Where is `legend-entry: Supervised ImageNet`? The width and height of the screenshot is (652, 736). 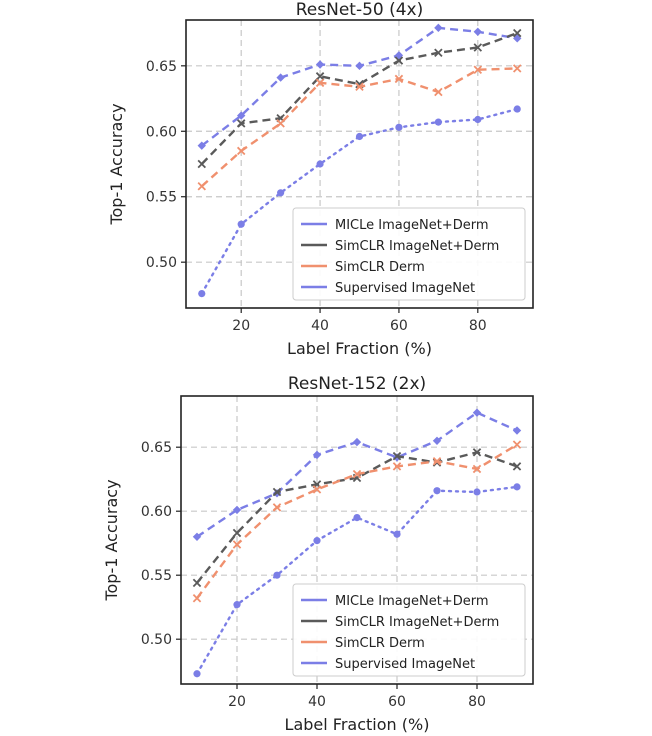
legend-entry: Supervised ImageNet is located at coordinates (405, 664).